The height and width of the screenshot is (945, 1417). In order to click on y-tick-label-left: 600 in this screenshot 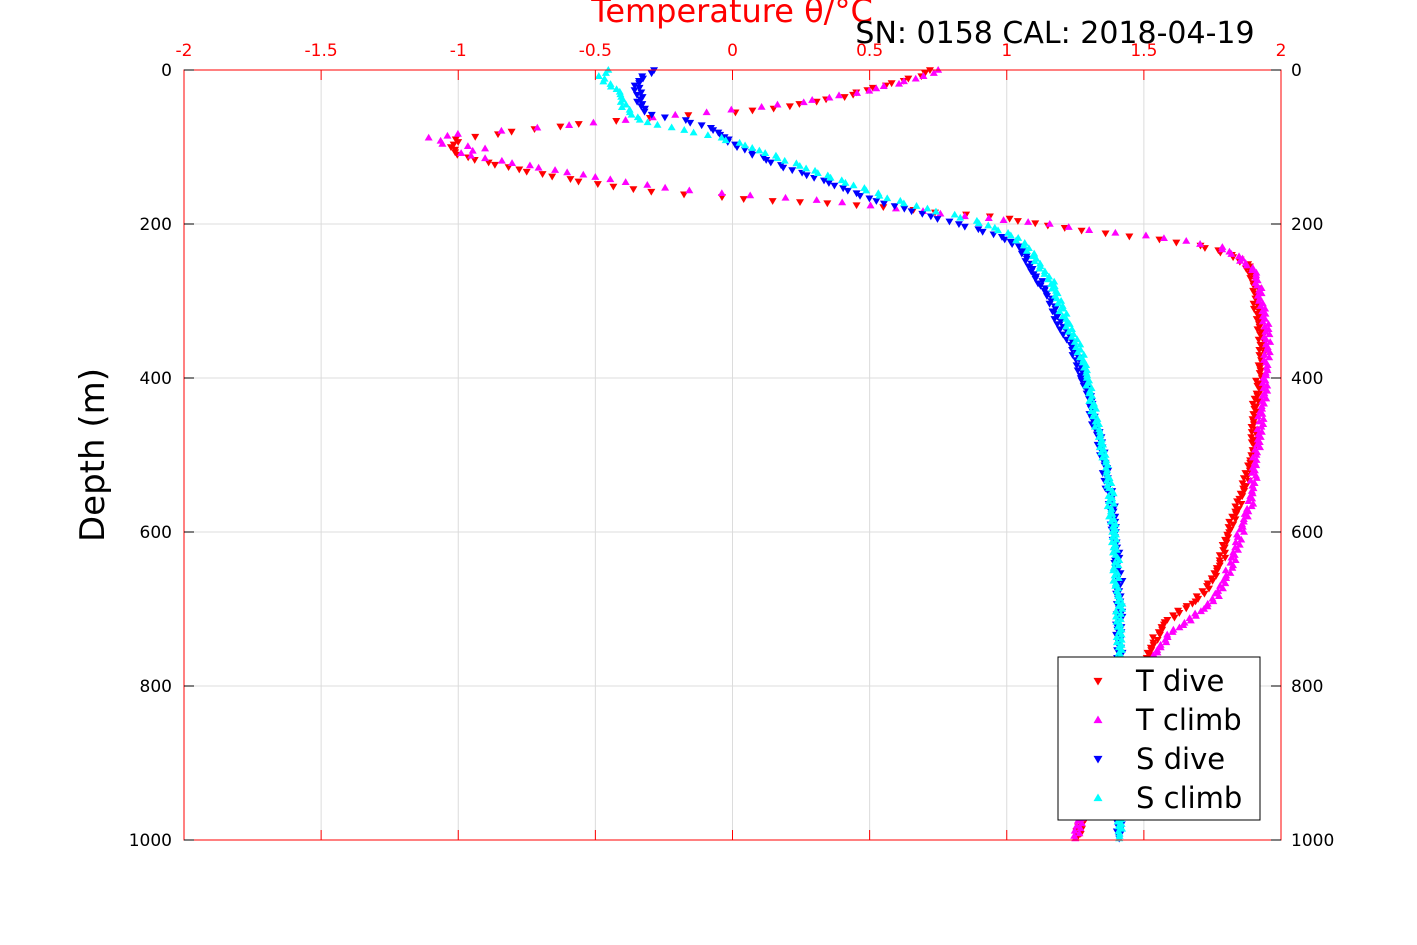, I will do `click(156, 533)`.